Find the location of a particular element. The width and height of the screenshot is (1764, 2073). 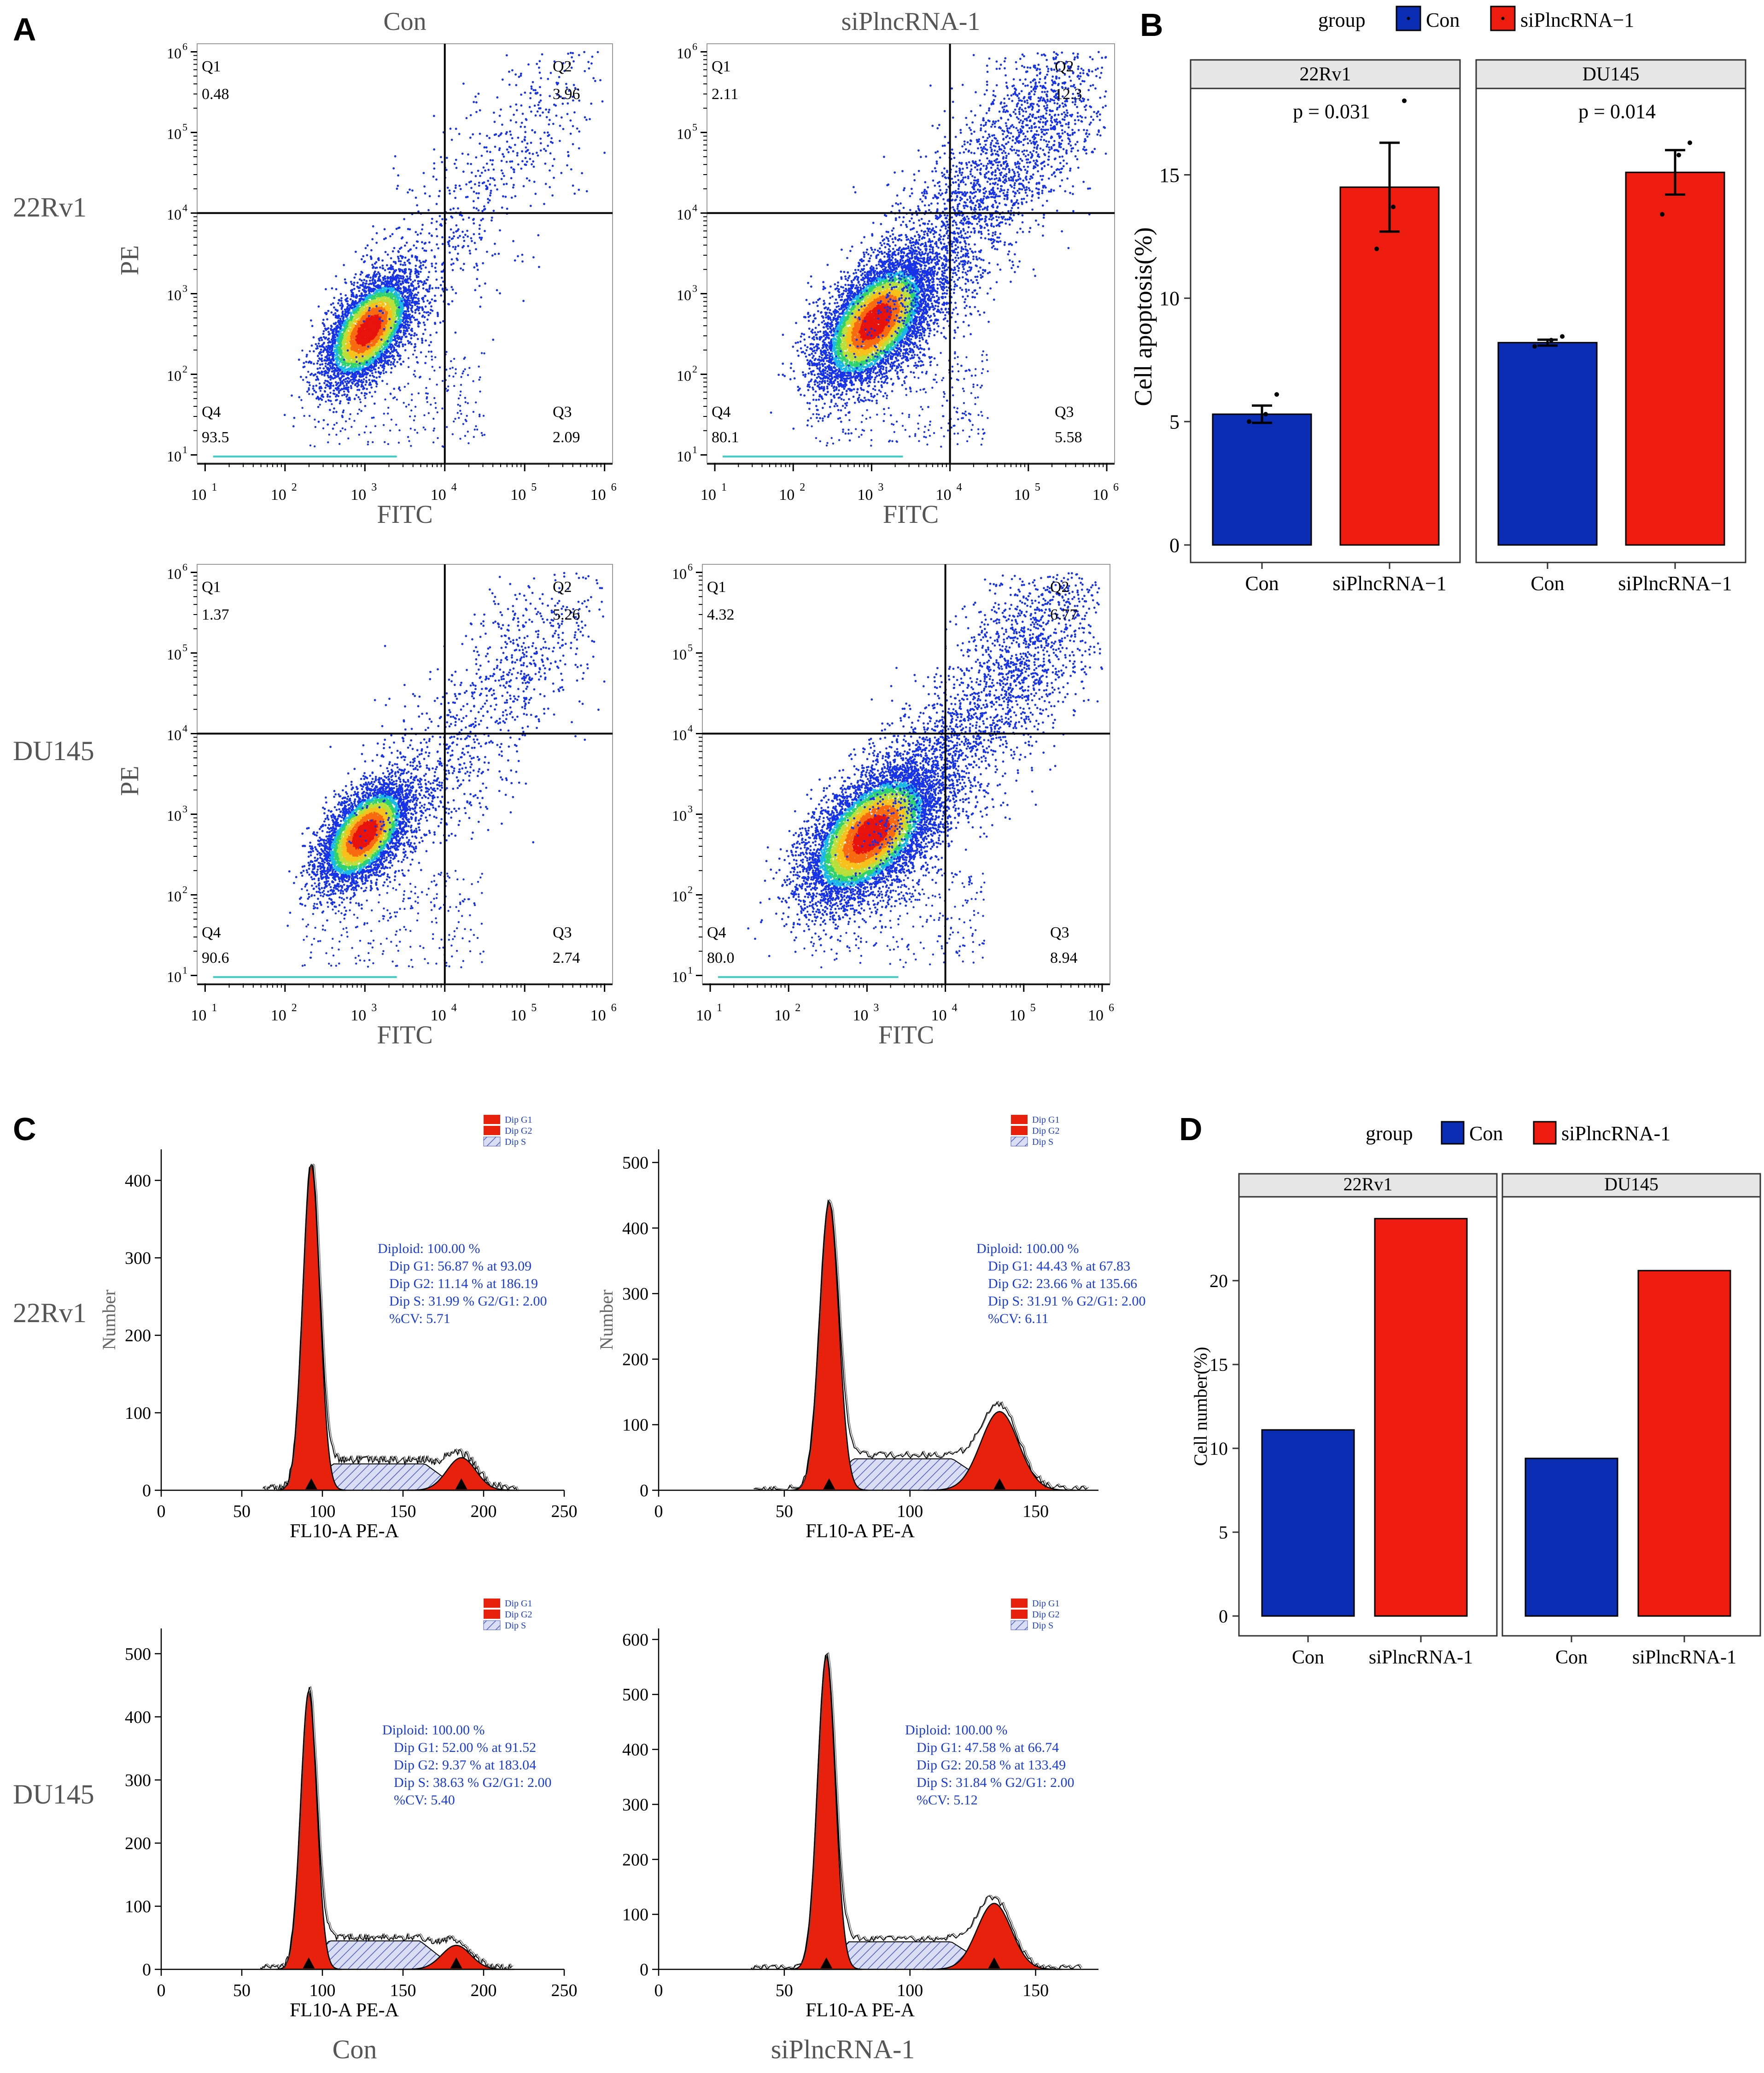

x-axis-label: FL10-A PE-A is located at coordinates (345, 1531).